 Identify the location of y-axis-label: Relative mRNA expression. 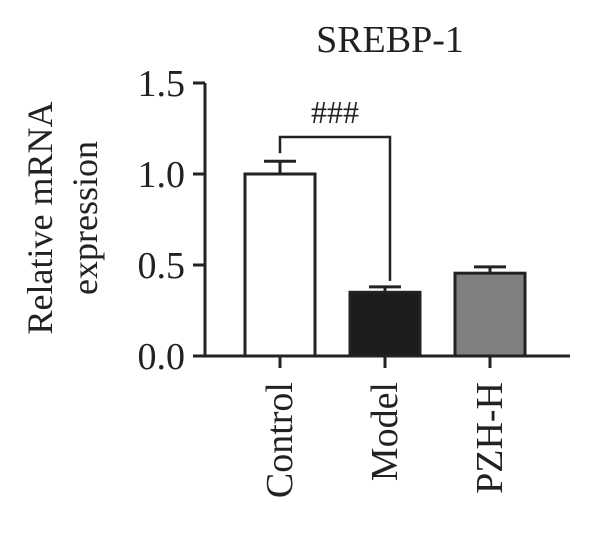
(62, 218).